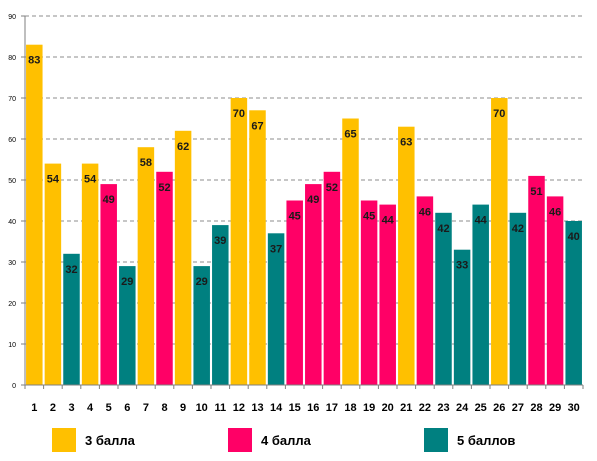  What do you see at coordinates (313, 408) in the screenshot?
I see `x-tick-label: 16` at bounding box center [313, 408].